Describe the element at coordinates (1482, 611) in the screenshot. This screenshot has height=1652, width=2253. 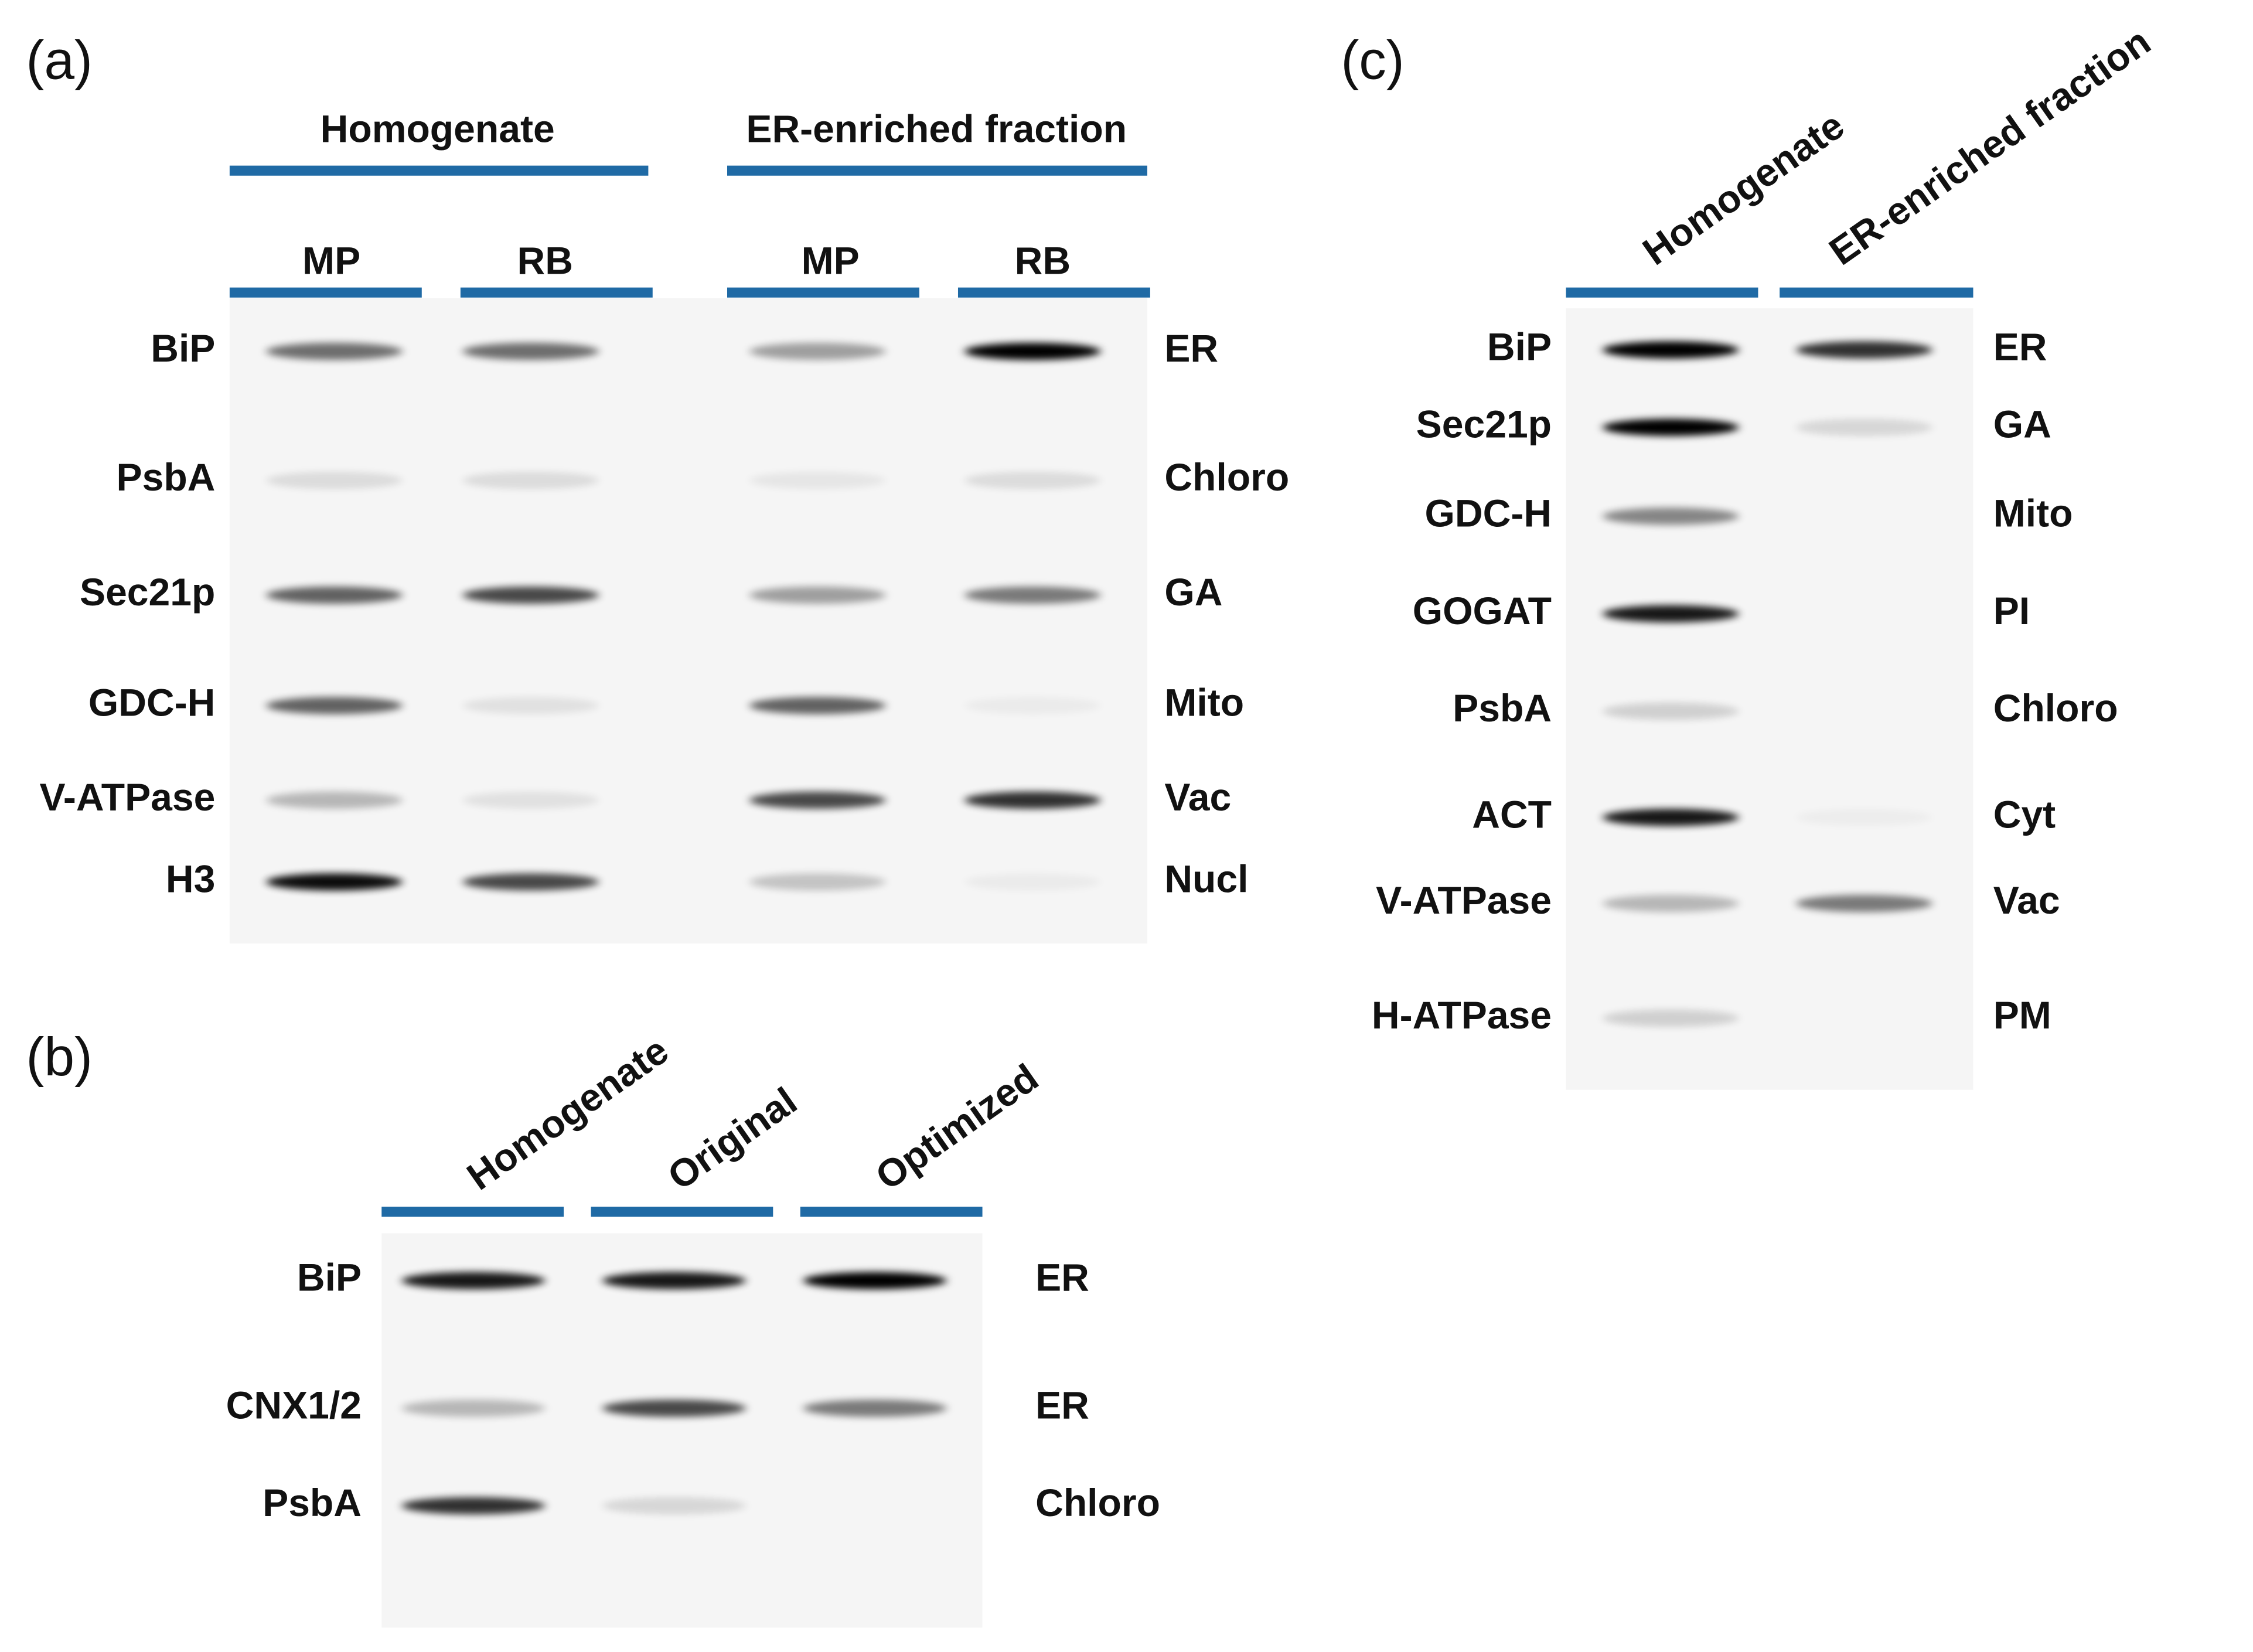
I see `protein-label: GOGAT` at that location.